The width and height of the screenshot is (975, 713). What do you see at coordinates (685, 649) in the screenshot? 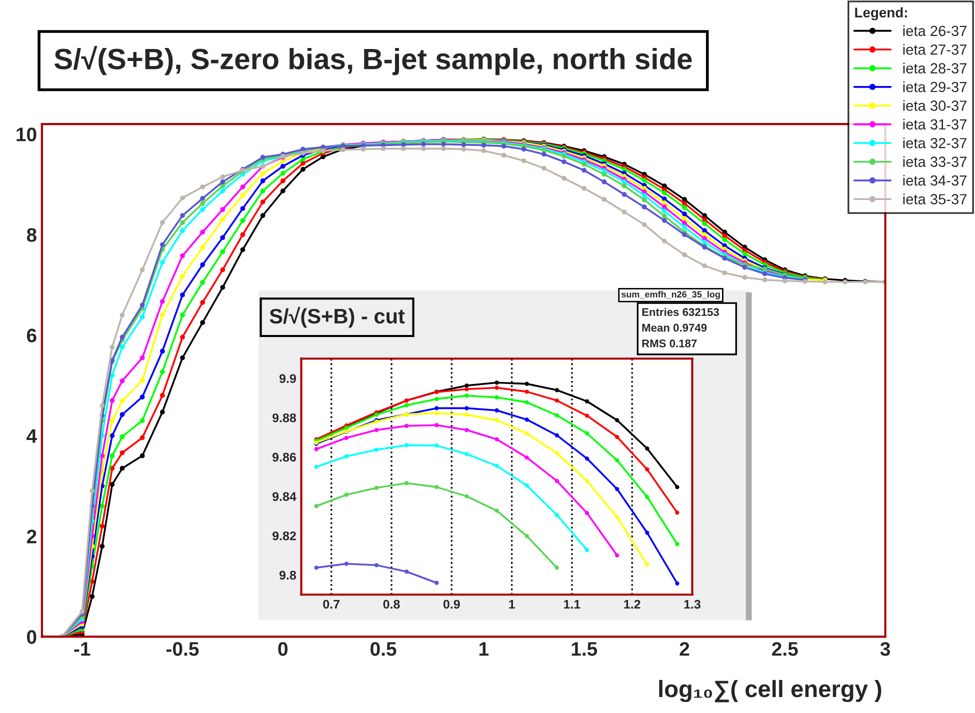
I see `x-tick-label: 2` at bounding box center [685, 649].